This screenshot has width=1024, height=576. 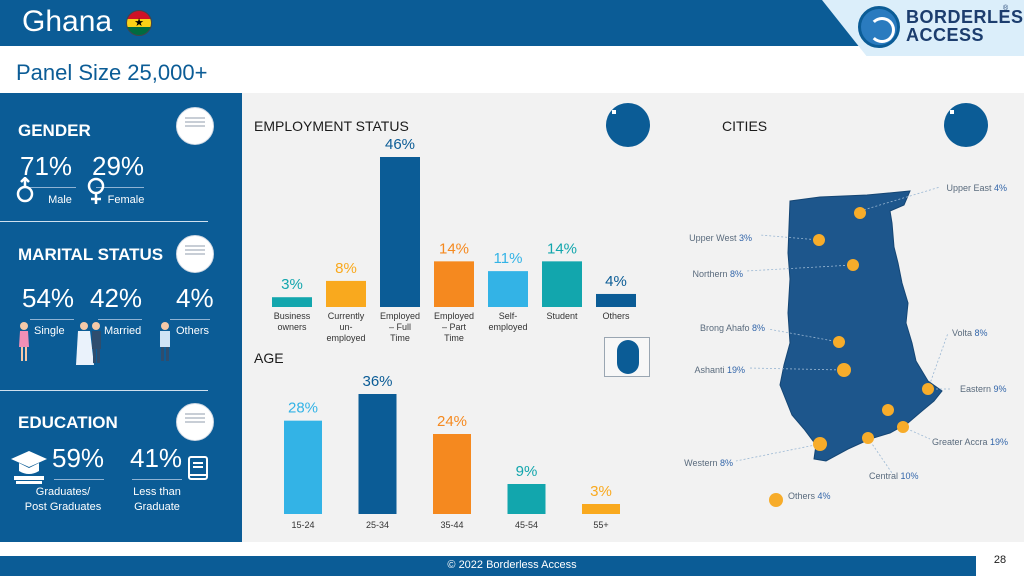 I want to click on age-value-label: 24%, so click(x=452, y=421).